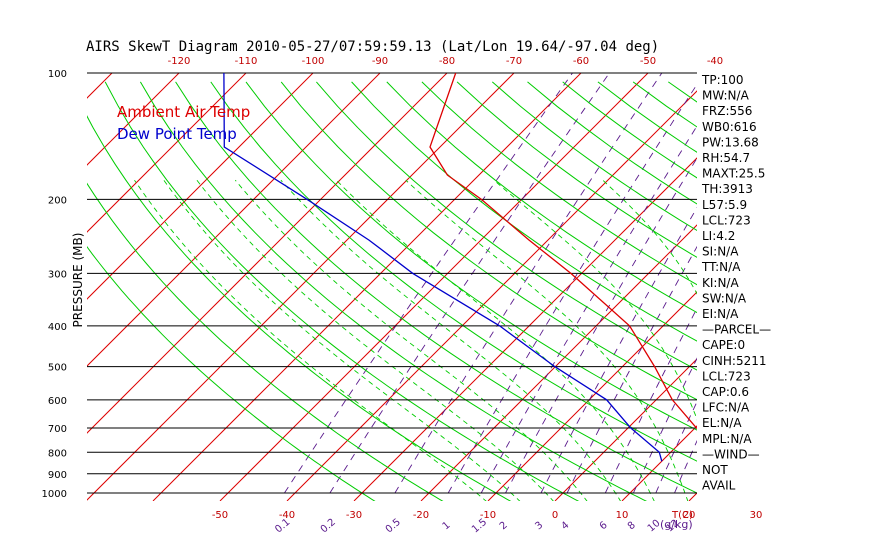 The image size is (870, 560). Describe the element at coordinates (676, 524) in the screenshot. I see `mixing-ratio-unit-label: (g/kg)` at that location.